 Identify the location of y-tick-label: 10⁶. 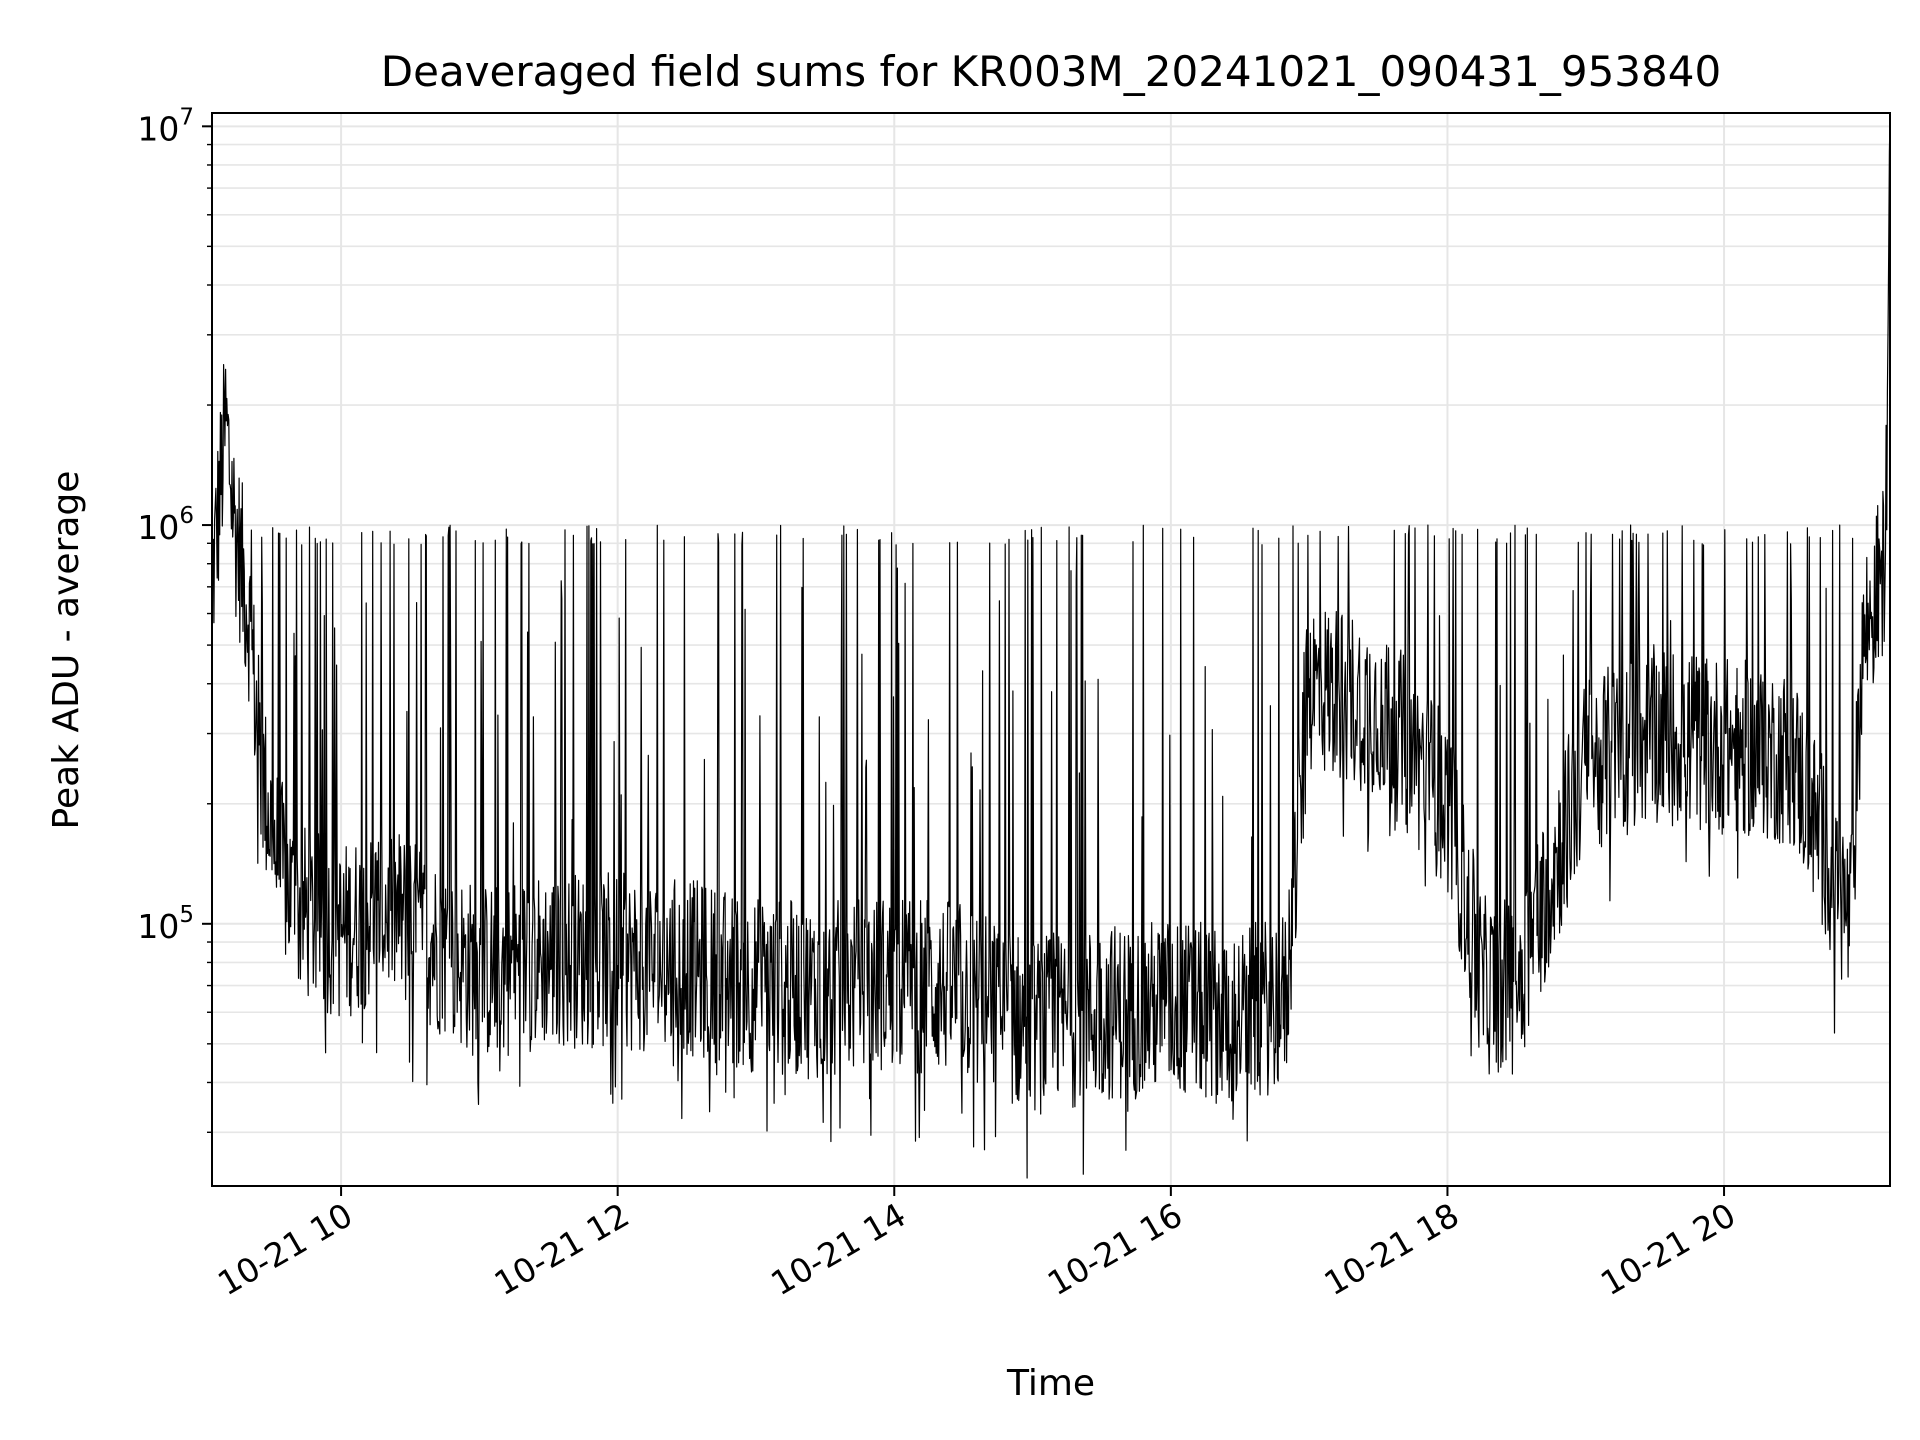
(165, 525).